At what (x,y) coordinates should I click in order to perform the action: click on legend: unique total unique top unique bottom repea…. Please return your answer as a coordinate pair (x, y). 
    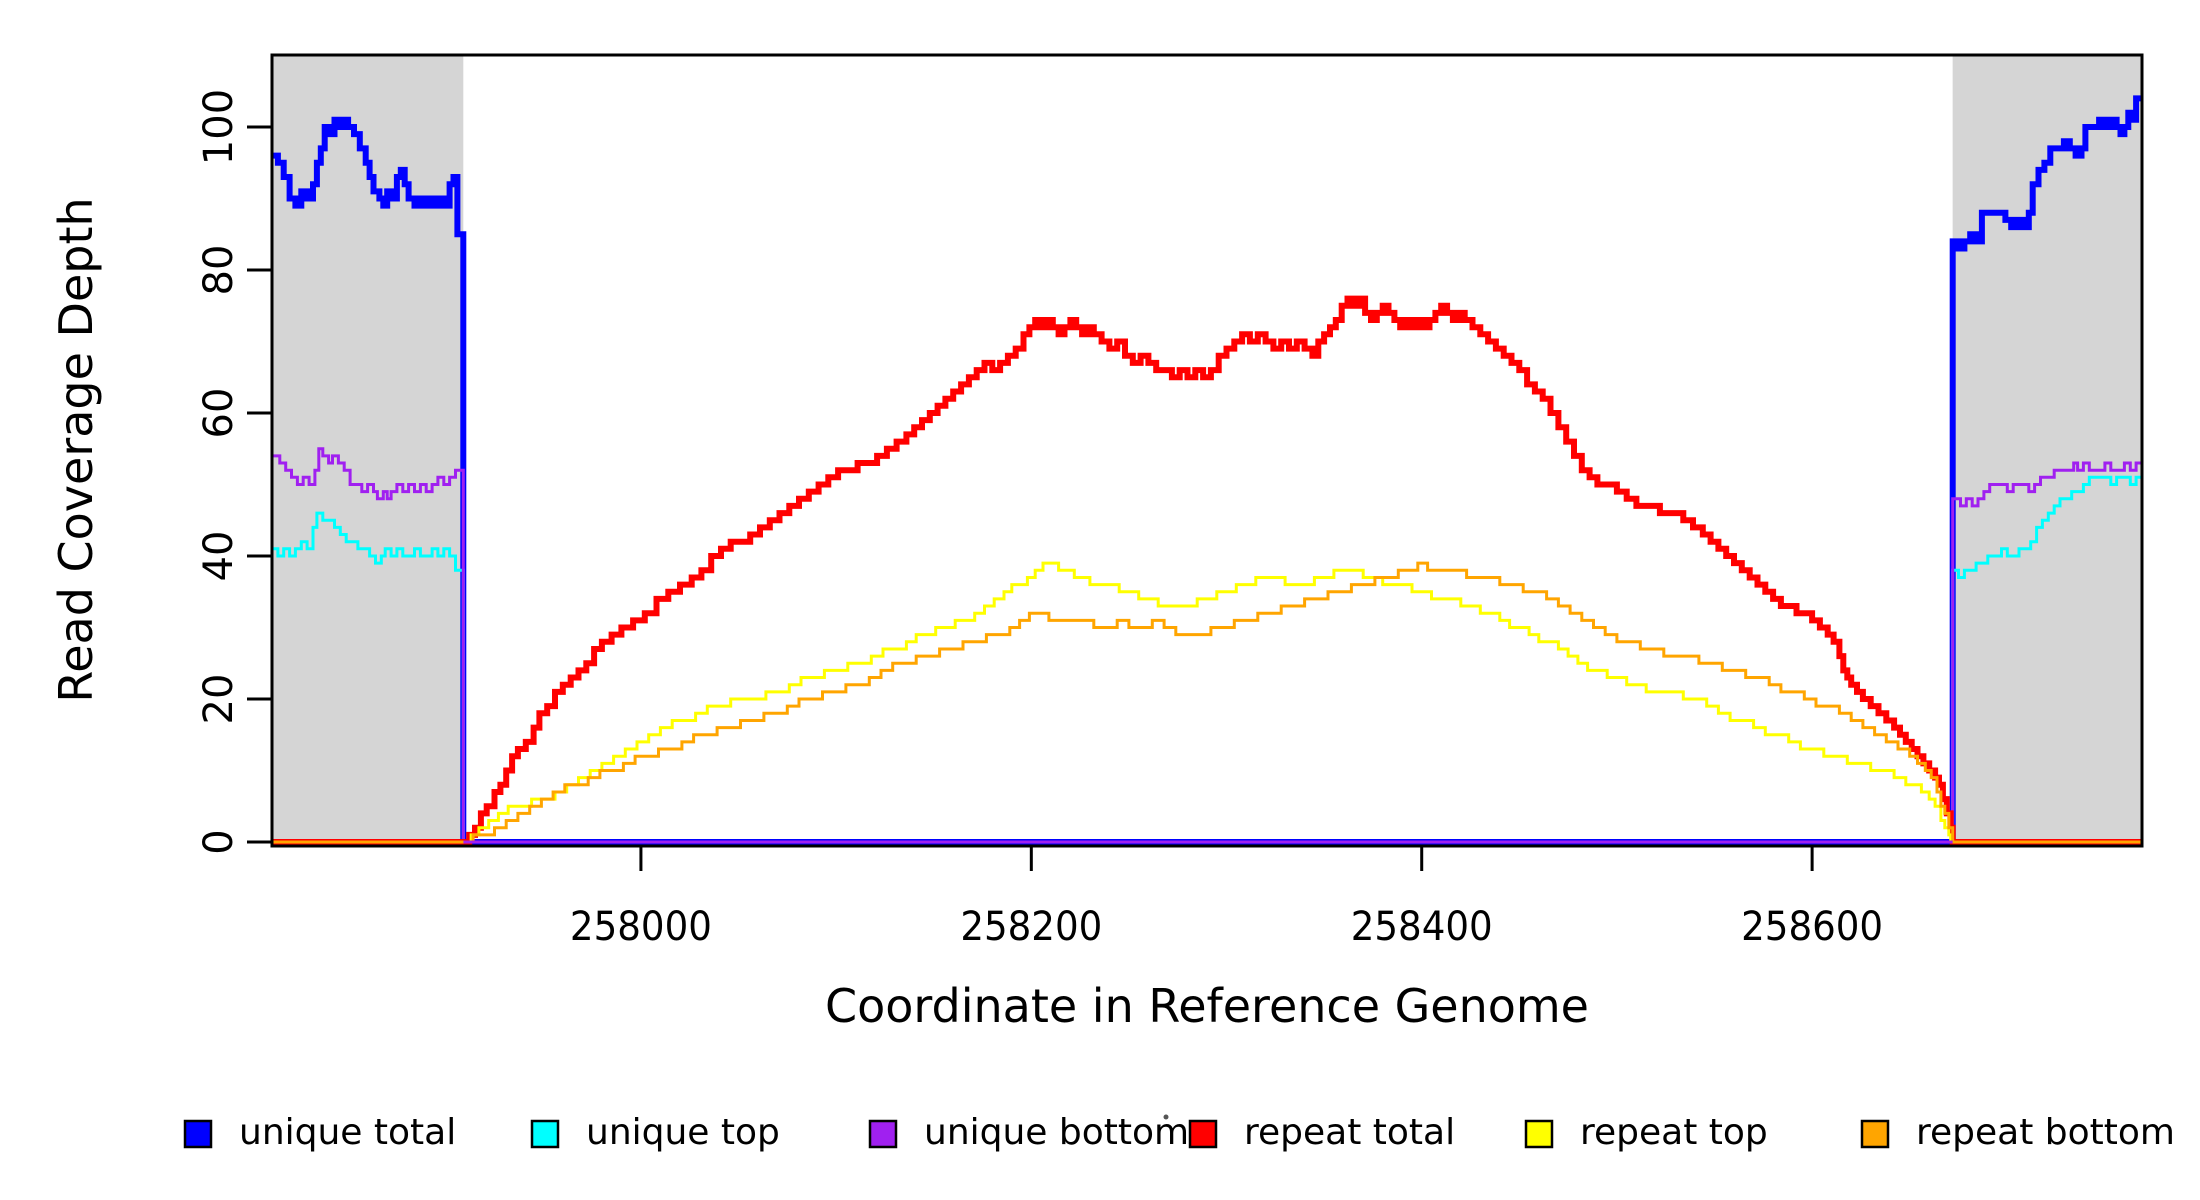
    Looking at the image, I should click on (1179, 1132).